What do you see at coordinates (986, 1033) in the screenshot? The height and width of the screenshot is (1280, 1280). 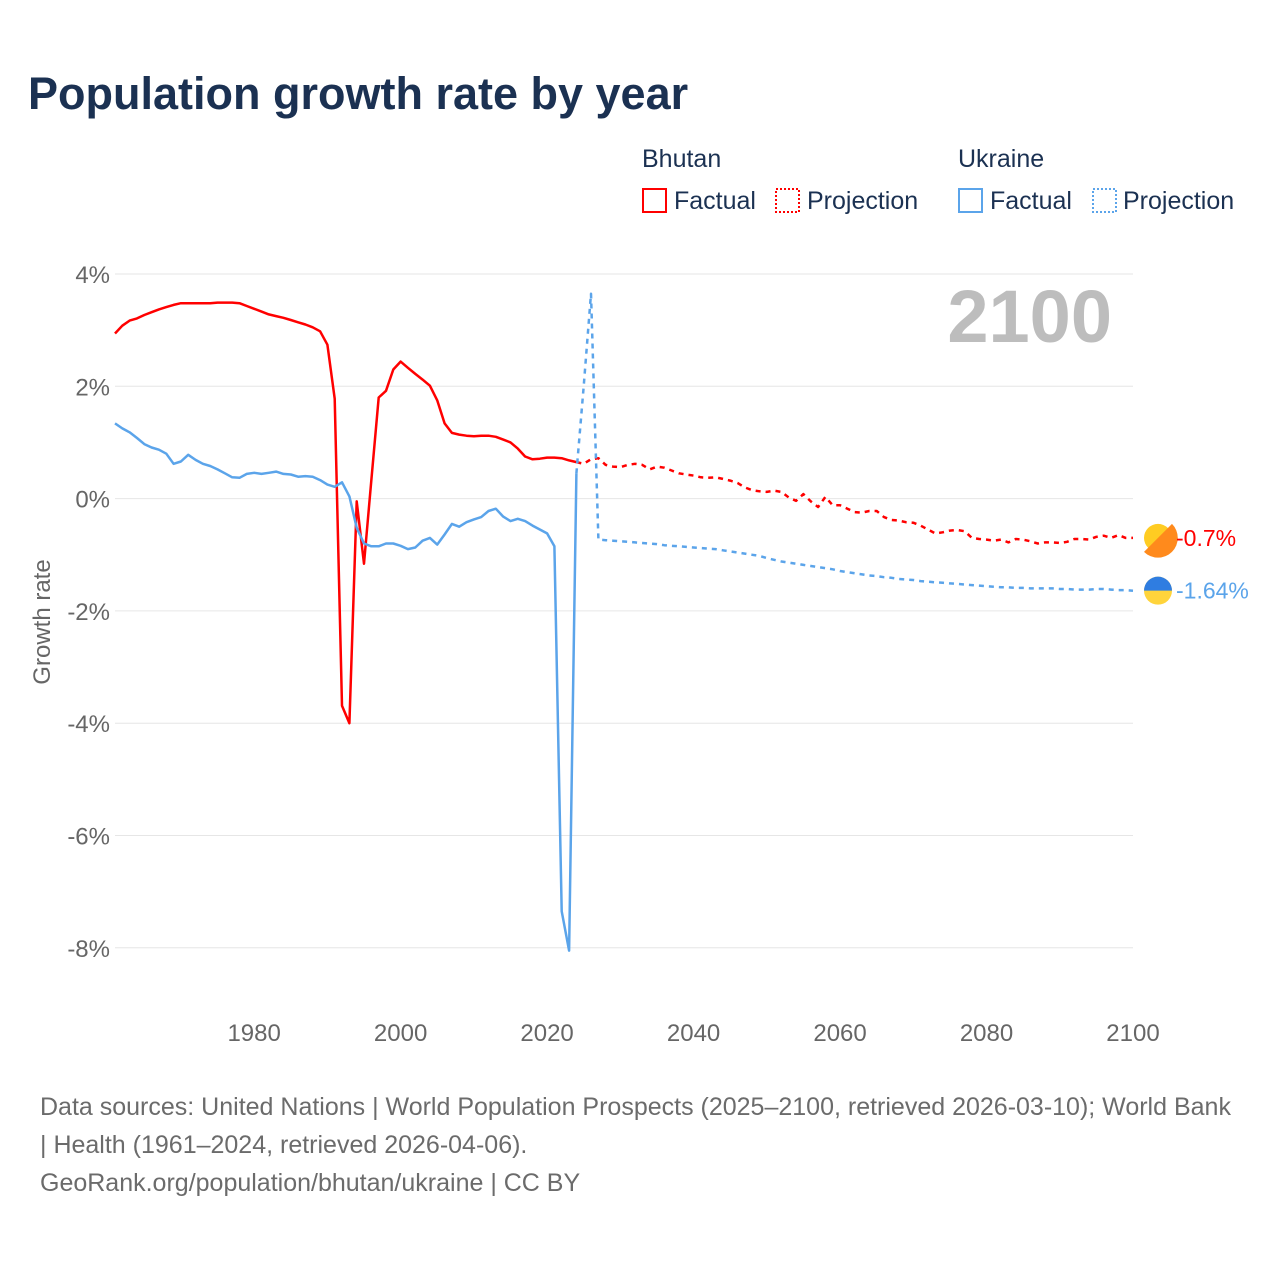 I see `x-tick-label: 2080` at bounding box center [986, 1033].